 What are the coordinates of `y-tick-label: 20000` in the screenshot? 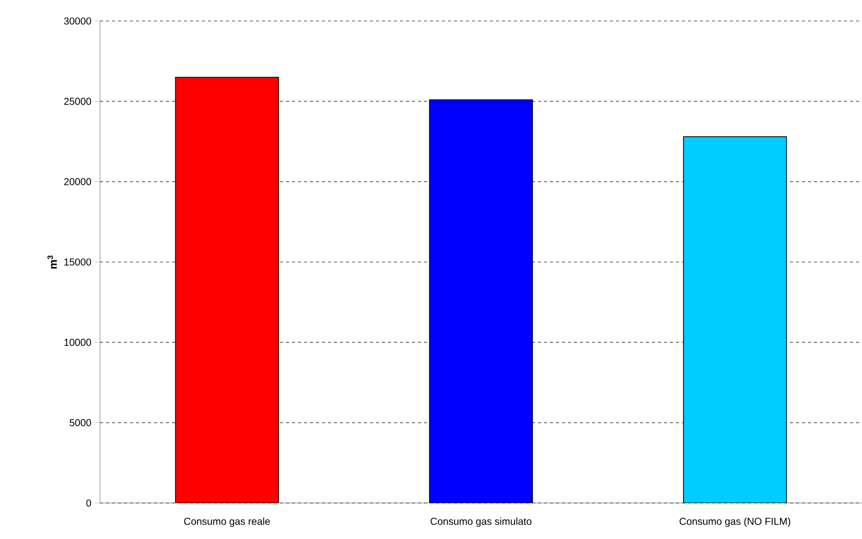 It's located at (78, 182).